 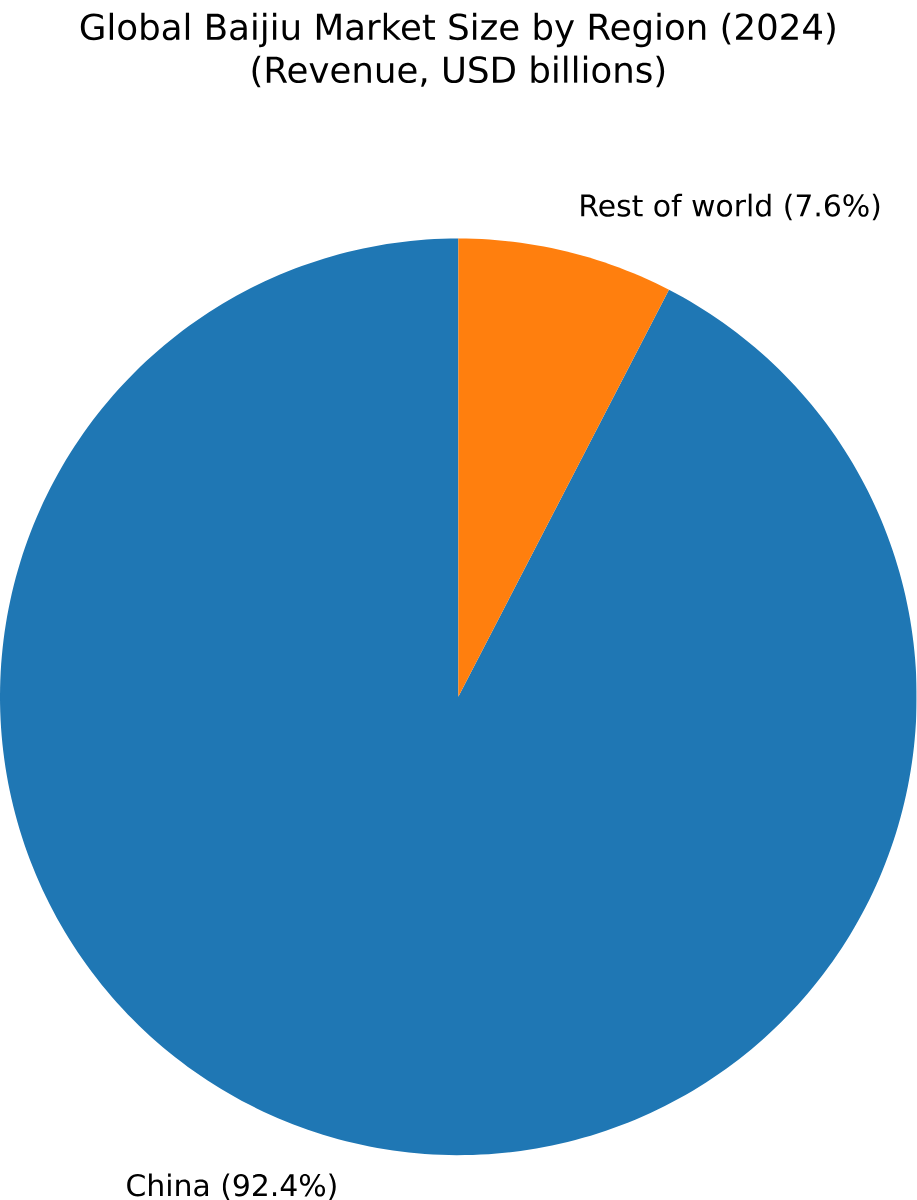 What do you see at coordinates (457, 50) in the screenshot?
I see `chart-title: Global Baijiu Market Size by Region (2024) (Revenue, USD billions)` at bounding box center [457, 50].